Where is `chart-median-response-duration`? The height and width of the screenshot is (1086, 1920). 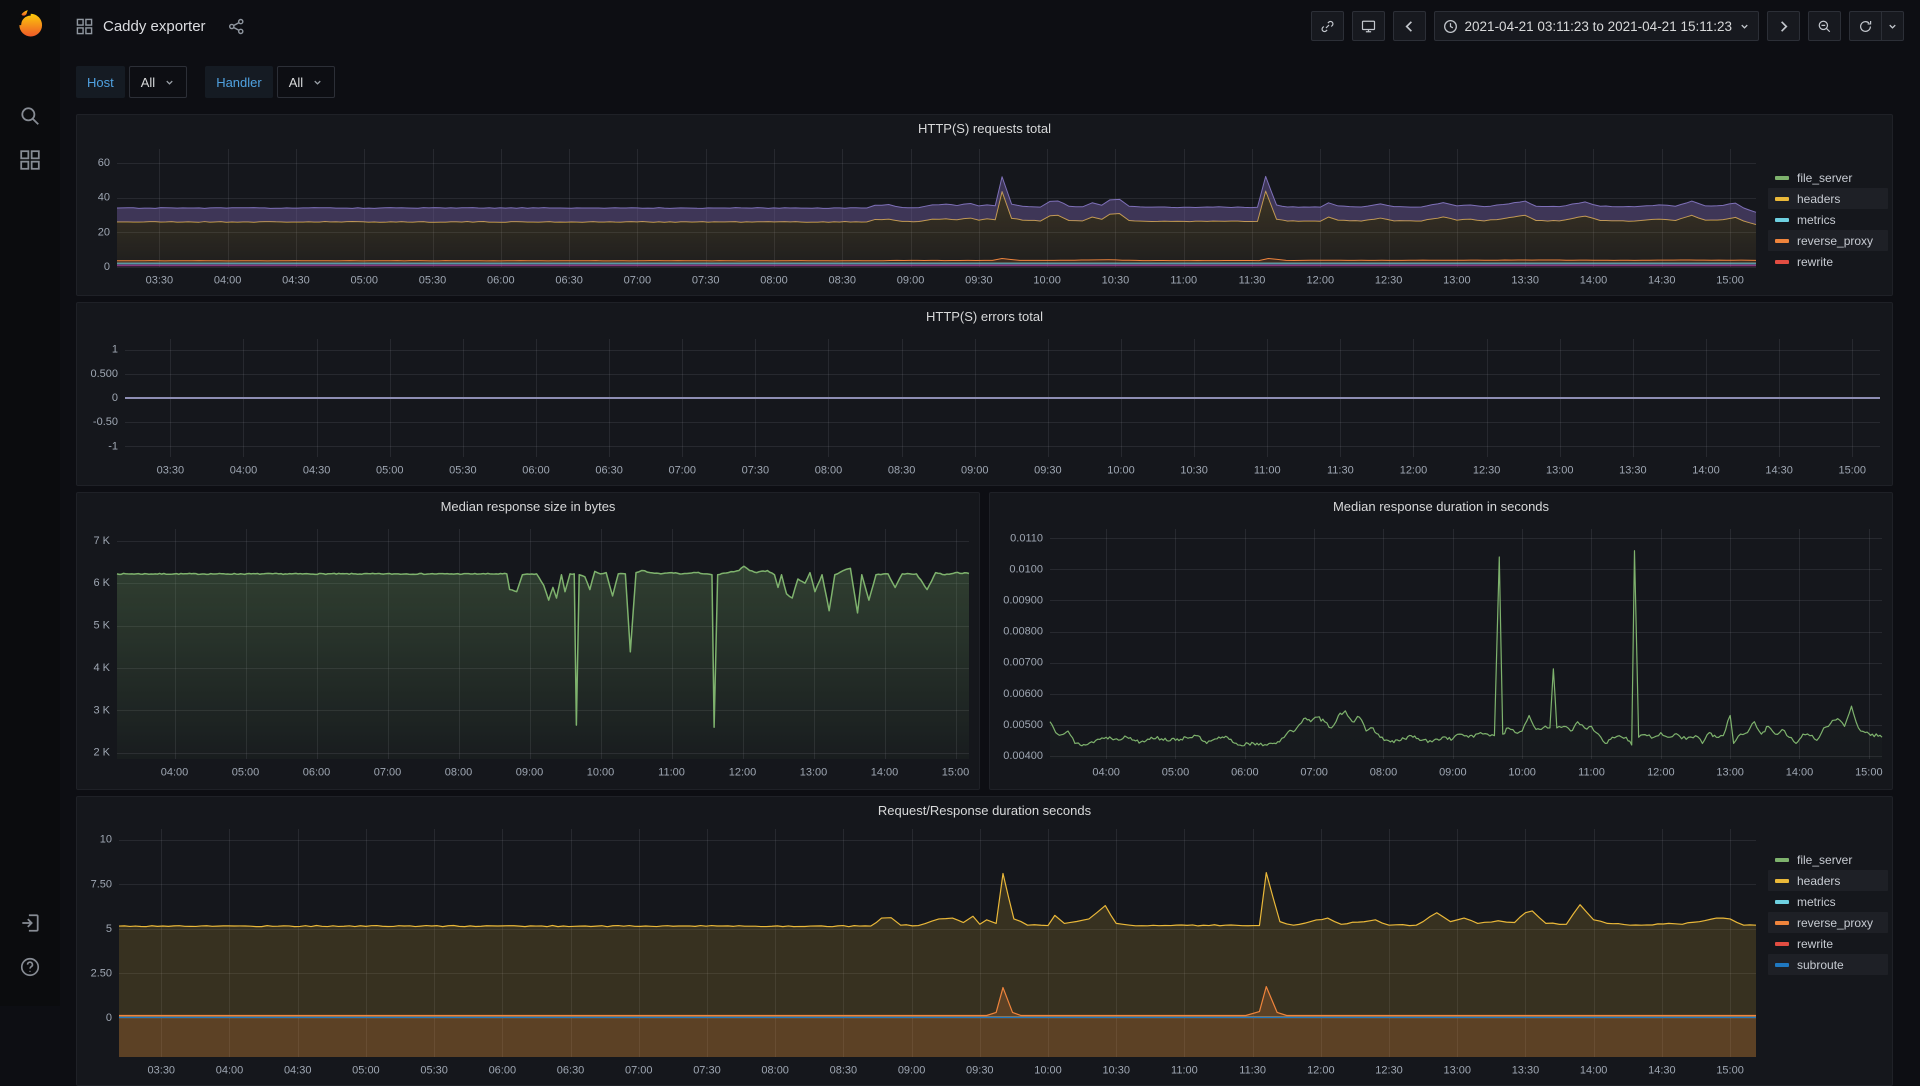
chart-median-response-duration is located at coordinates (1441, 654).